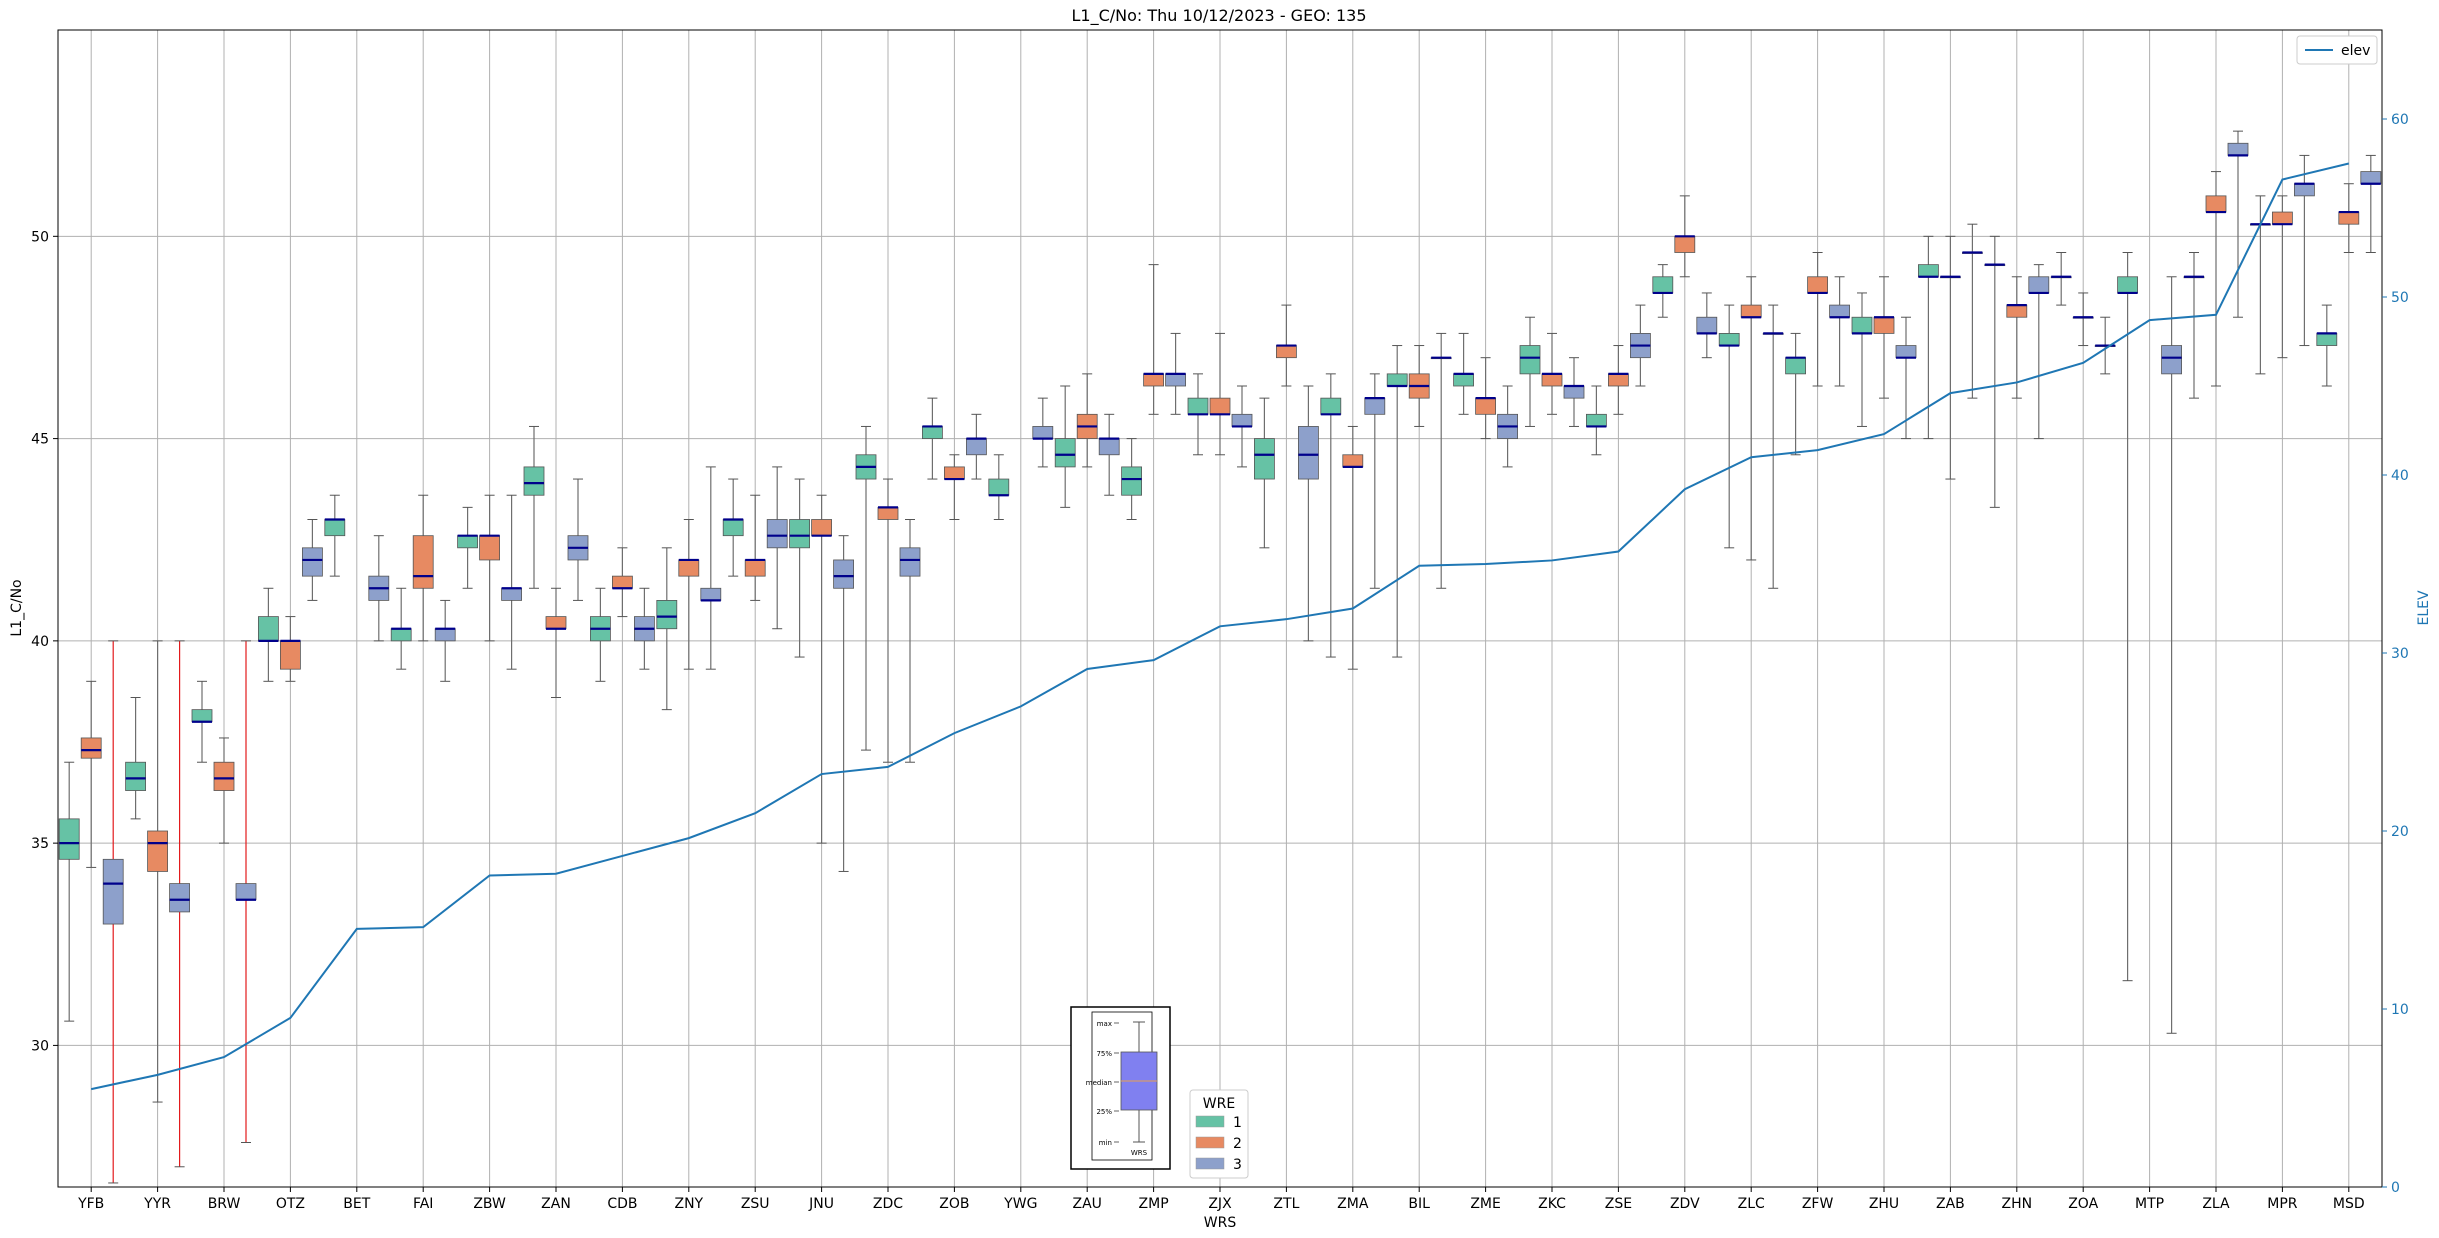  Describe the element at coordinates (1220, 1223) in the screenshot. I see `x-axis-label: WRS` at that location.